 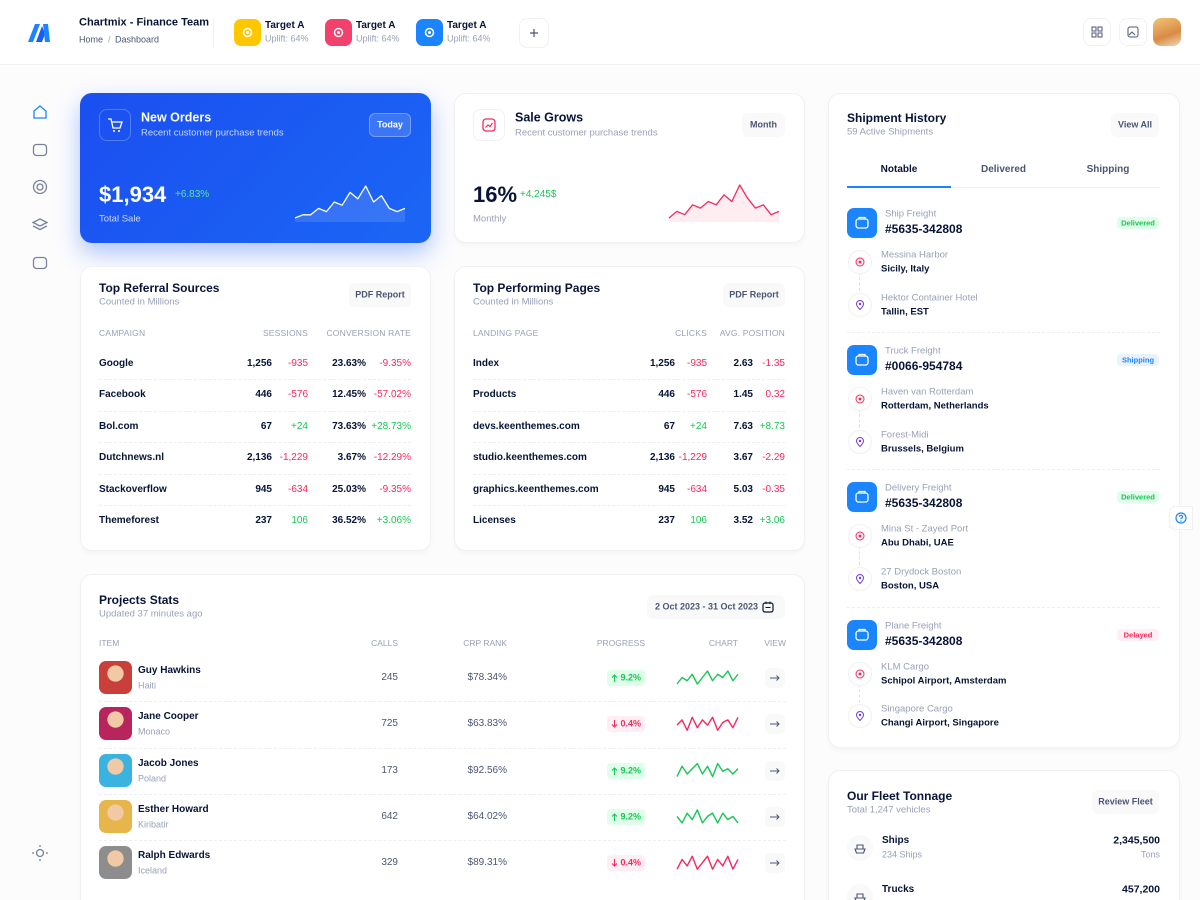 What do you see at coordinates (862, 497) in the screenshot?
I see `freight-icon` at bounding box center [862, 497].